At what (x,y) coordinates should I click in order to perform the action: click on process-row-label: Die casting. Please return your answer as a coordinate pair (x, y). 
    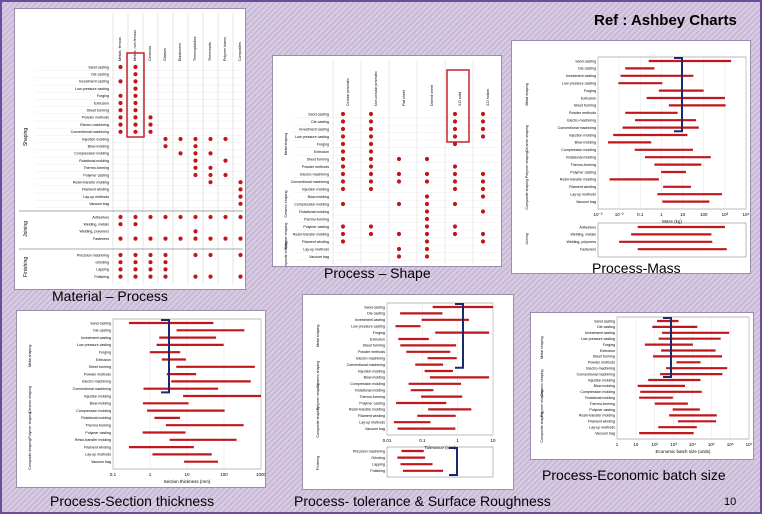
    Looking at the image, I should click on (100, 75).